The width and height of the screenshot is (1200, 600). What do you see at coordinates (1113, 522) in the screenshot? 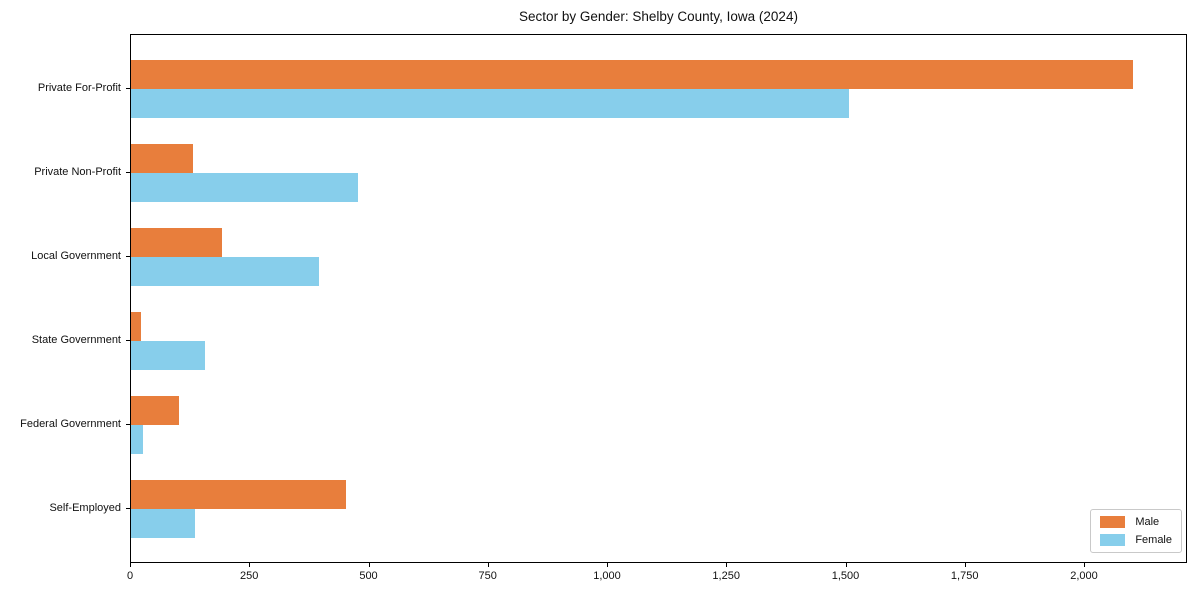
I see `legend-swatch-male` at bounding box center [1113, 522].